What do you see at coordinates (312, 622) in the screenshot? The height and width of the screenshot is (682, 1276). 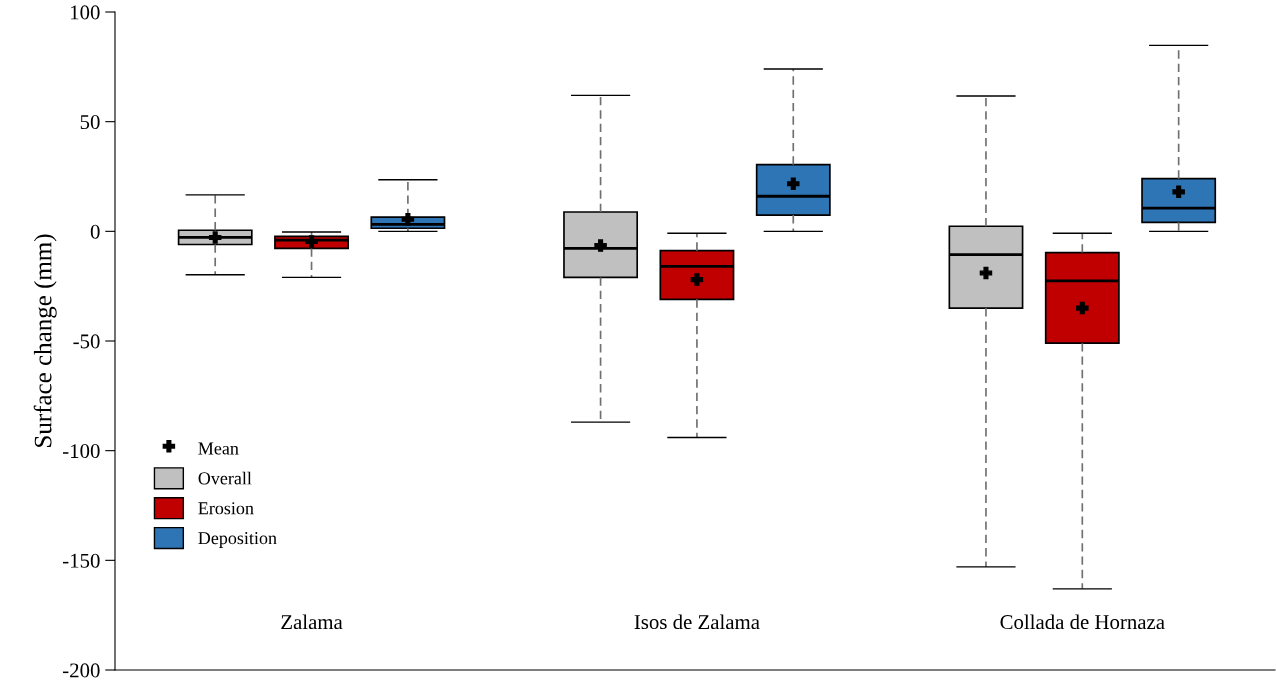 I see `x-tick-label: Zalama` at bounding box center [312, 622].